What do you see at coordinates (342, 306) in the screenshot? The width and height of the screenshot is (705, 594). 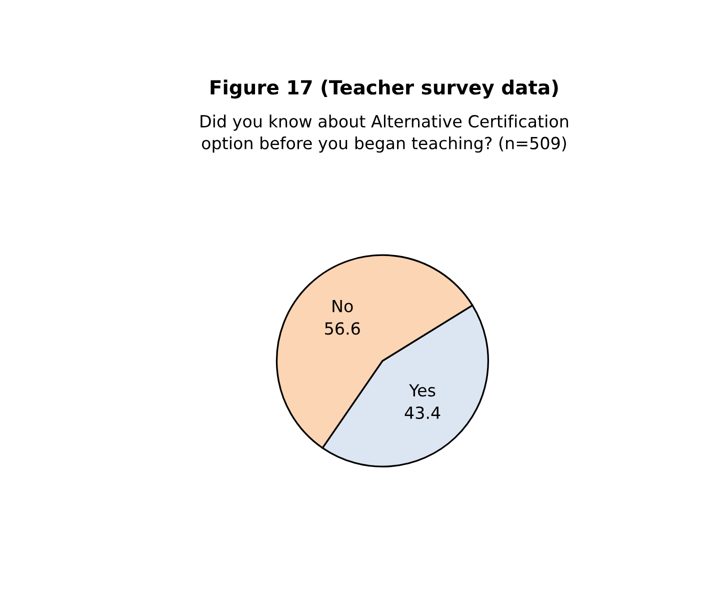 I see `slice-label: No` at bounding box center [342, 306].